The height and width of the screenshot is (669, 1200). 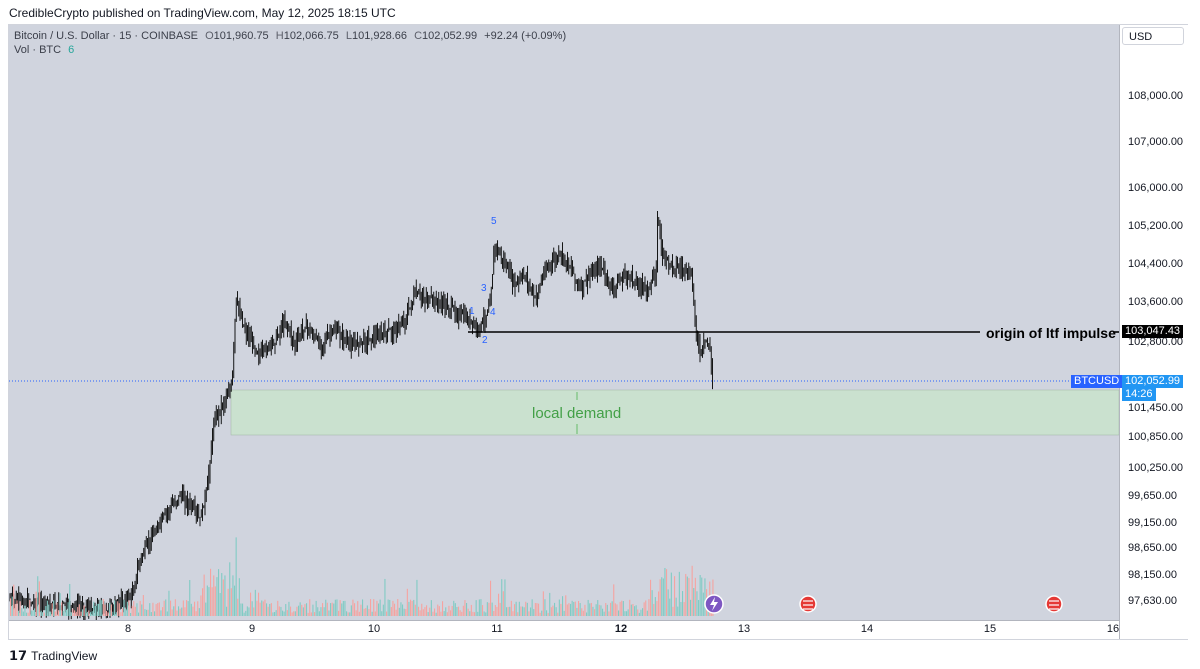 What do you see at coordinates (1152, 523) in the screenshot?
I see `price-tick-label: 99,150.00` at bounding box center [1152, 523].